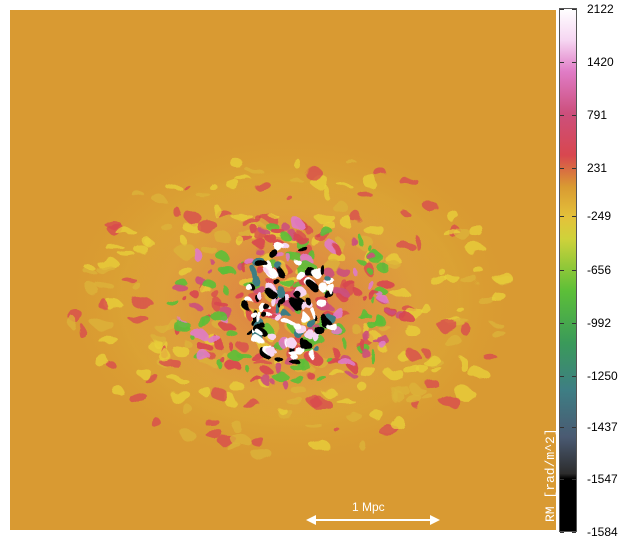 The image size is (631, 539). I want to click on colorbar-tick-10: -1584, so click(602, 532).